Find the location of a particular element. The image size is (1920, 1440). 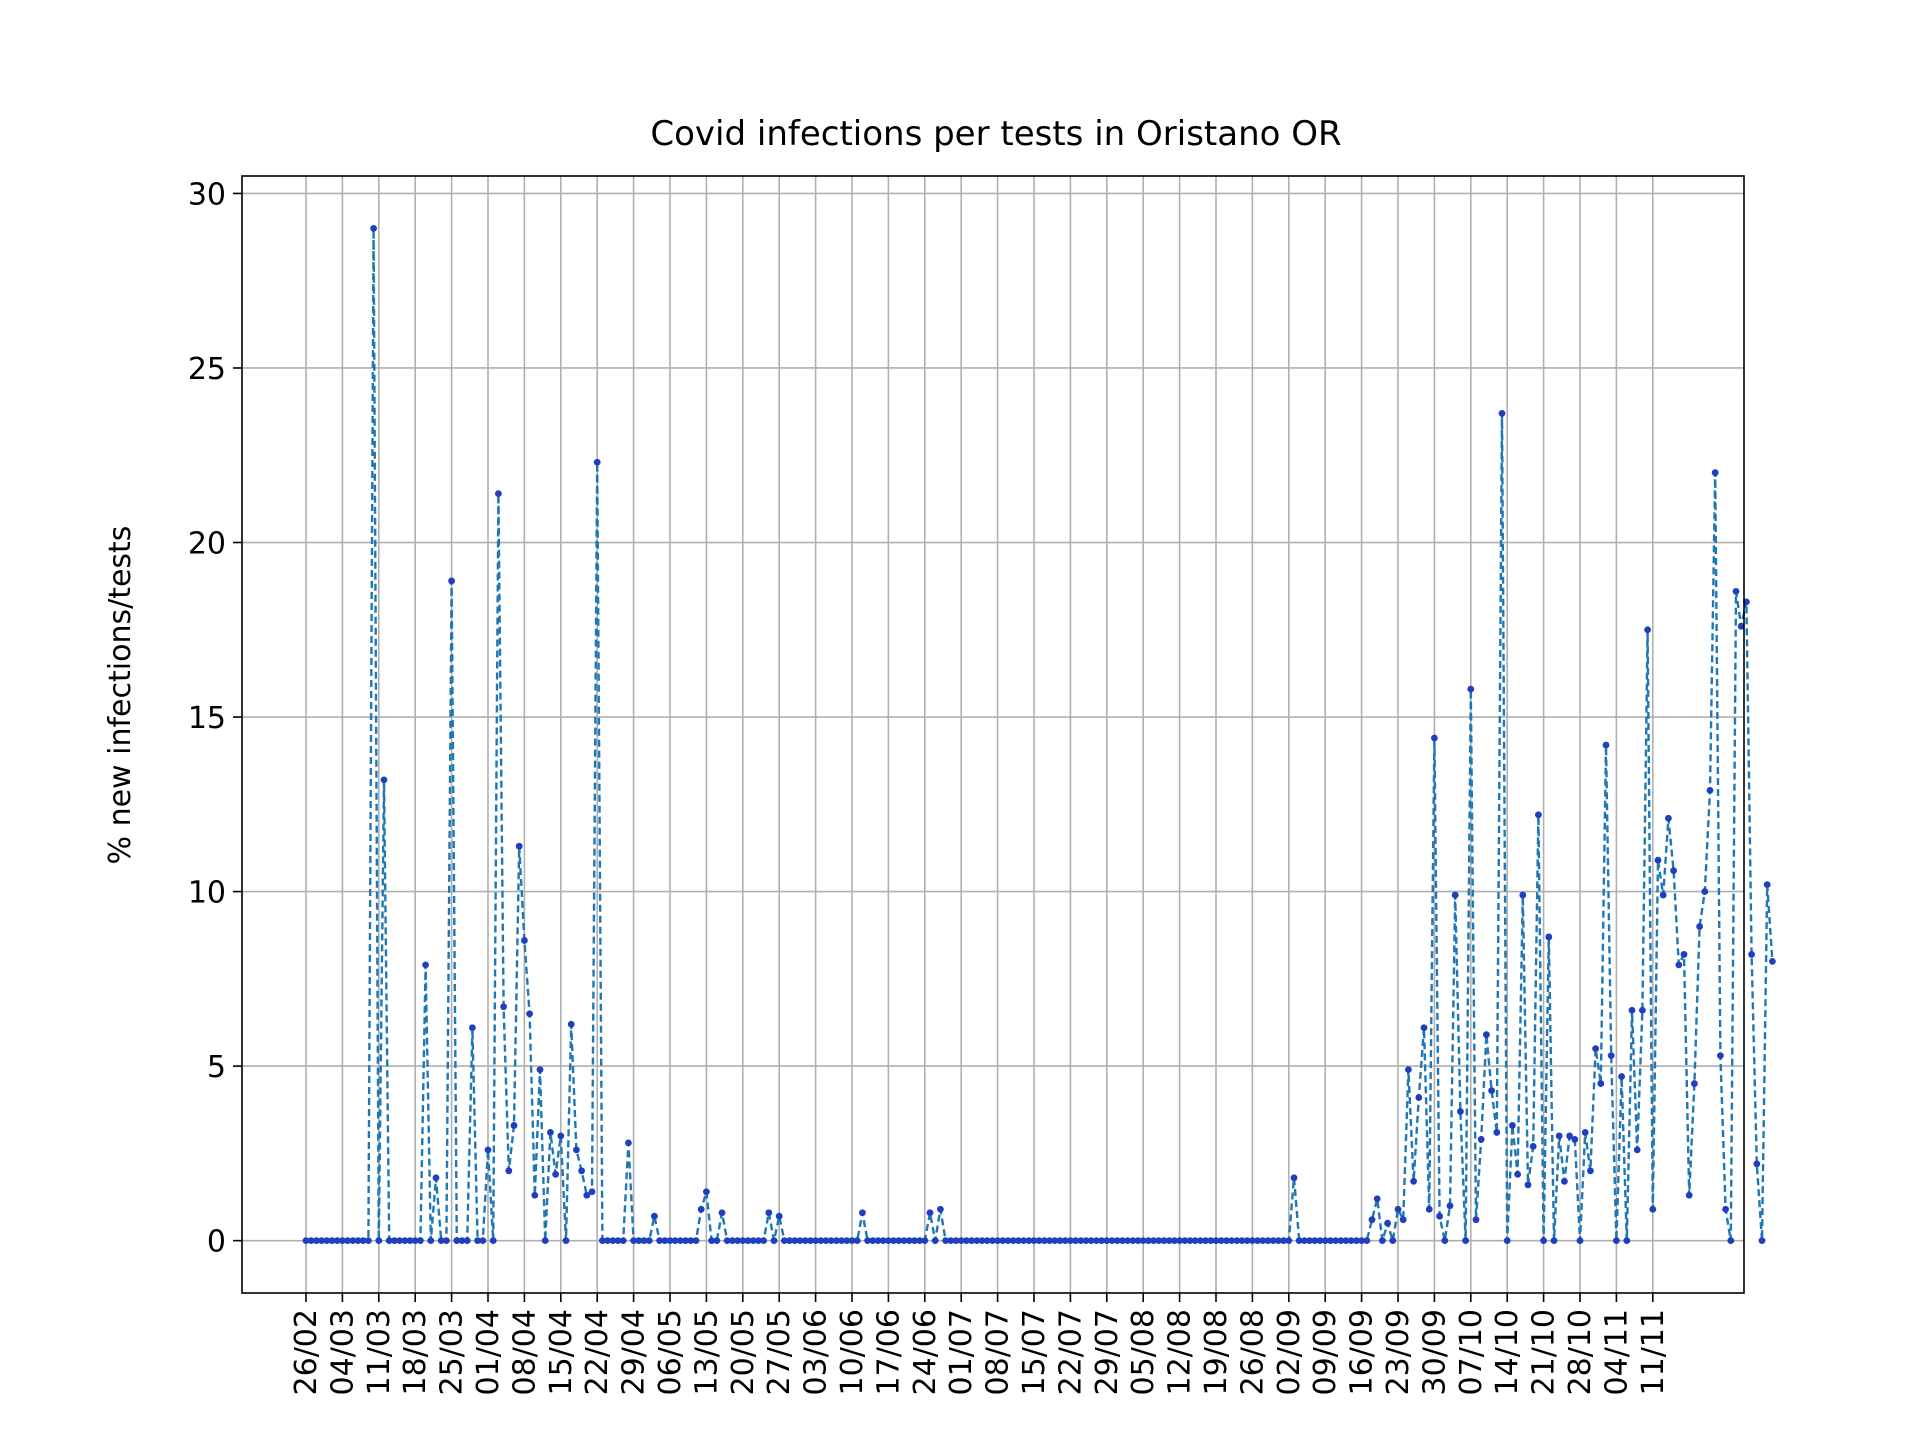

x-tick-label: 29/04 is located at coordinates (634, 1352).